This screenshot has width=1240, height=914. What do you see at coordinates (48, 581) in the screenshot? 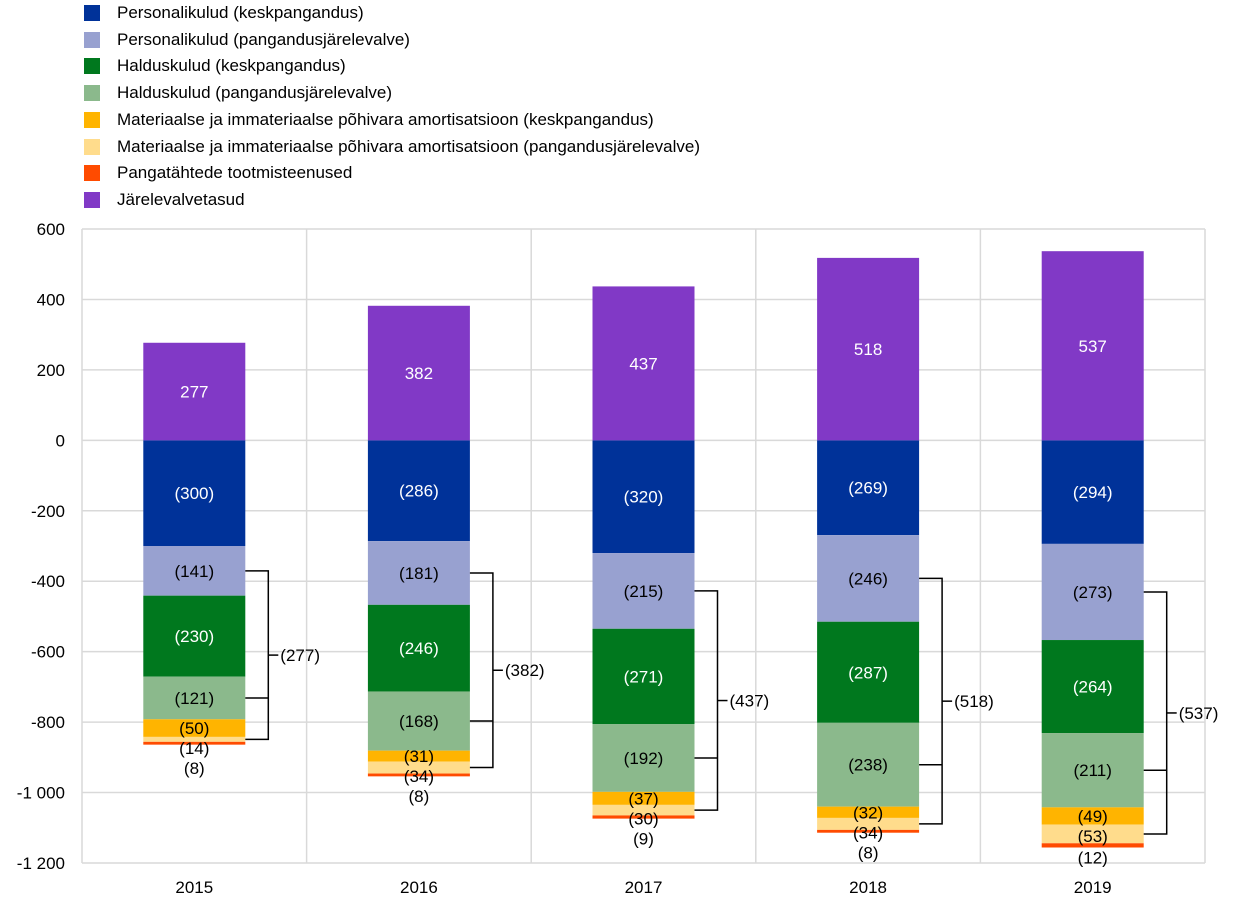
I see `y-tick-label: -400` at bounding box center [48, 581].